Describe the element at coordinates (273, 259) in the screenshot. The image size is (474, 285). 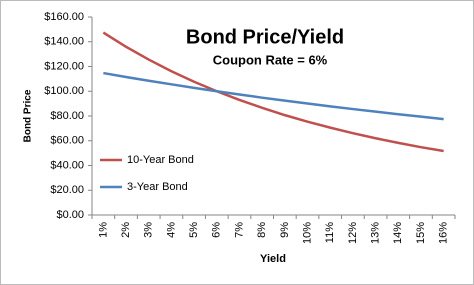
I see `x-axis-label: Yield` at that location.